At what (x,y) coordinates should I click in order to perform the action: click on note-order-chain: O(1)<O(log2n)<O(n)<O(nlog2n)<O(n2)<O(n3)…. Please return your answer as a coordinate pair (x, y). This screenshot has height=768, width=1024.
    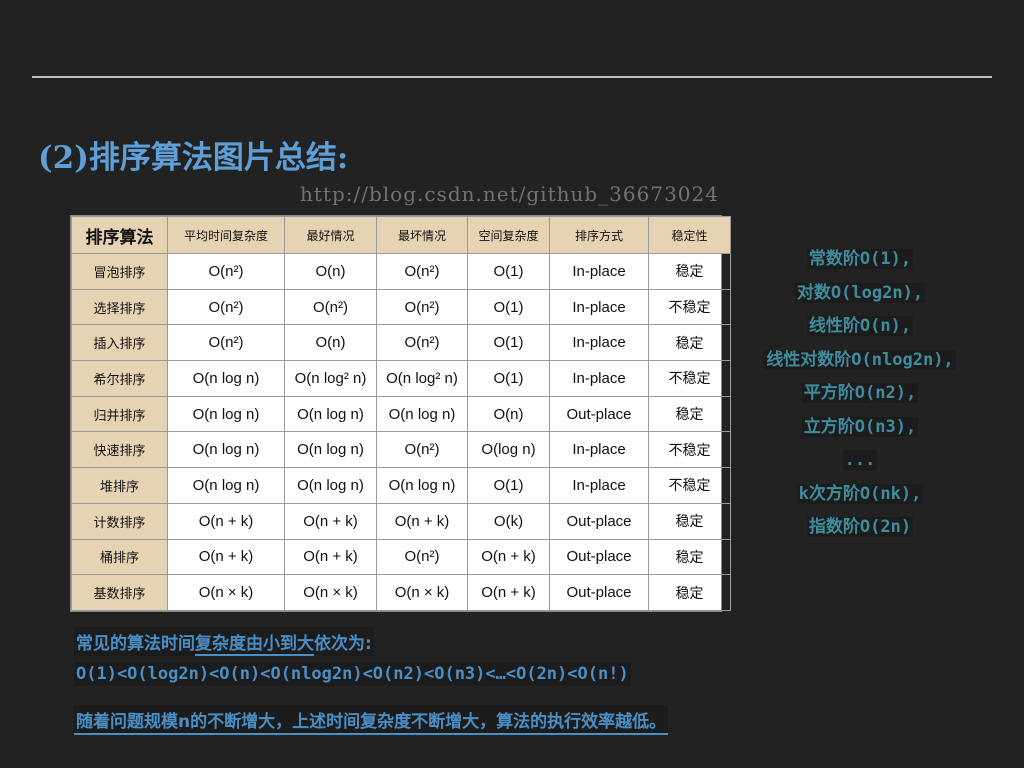
    Looking at the image, I should click on (352, 674).